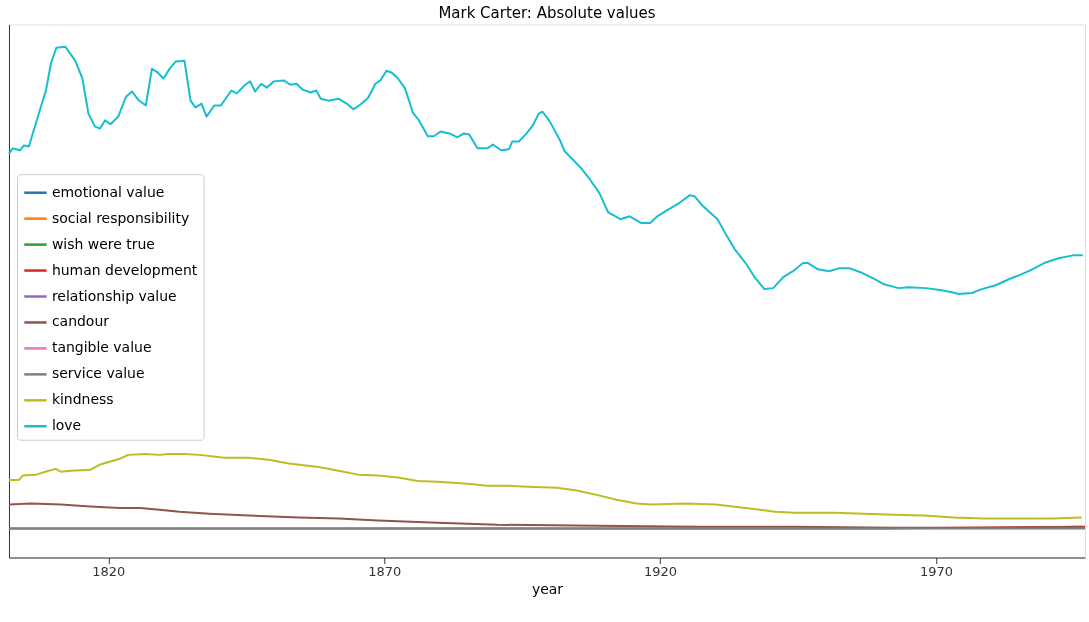 This screenshot has width=1089, height=622. What do you see at coordinates (103, 243) in the screenshot?
I see `legend-label: wish were true` at bounding box center [103, 243].